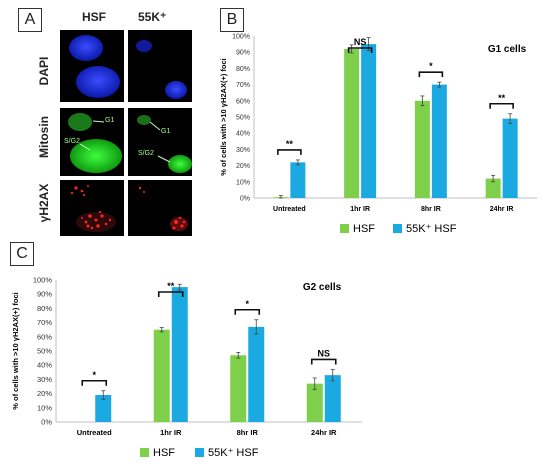  Describe the element at coordinates (44, 137) in the screenshot. I see `row-label-mitosin: Mitosin` at that location.